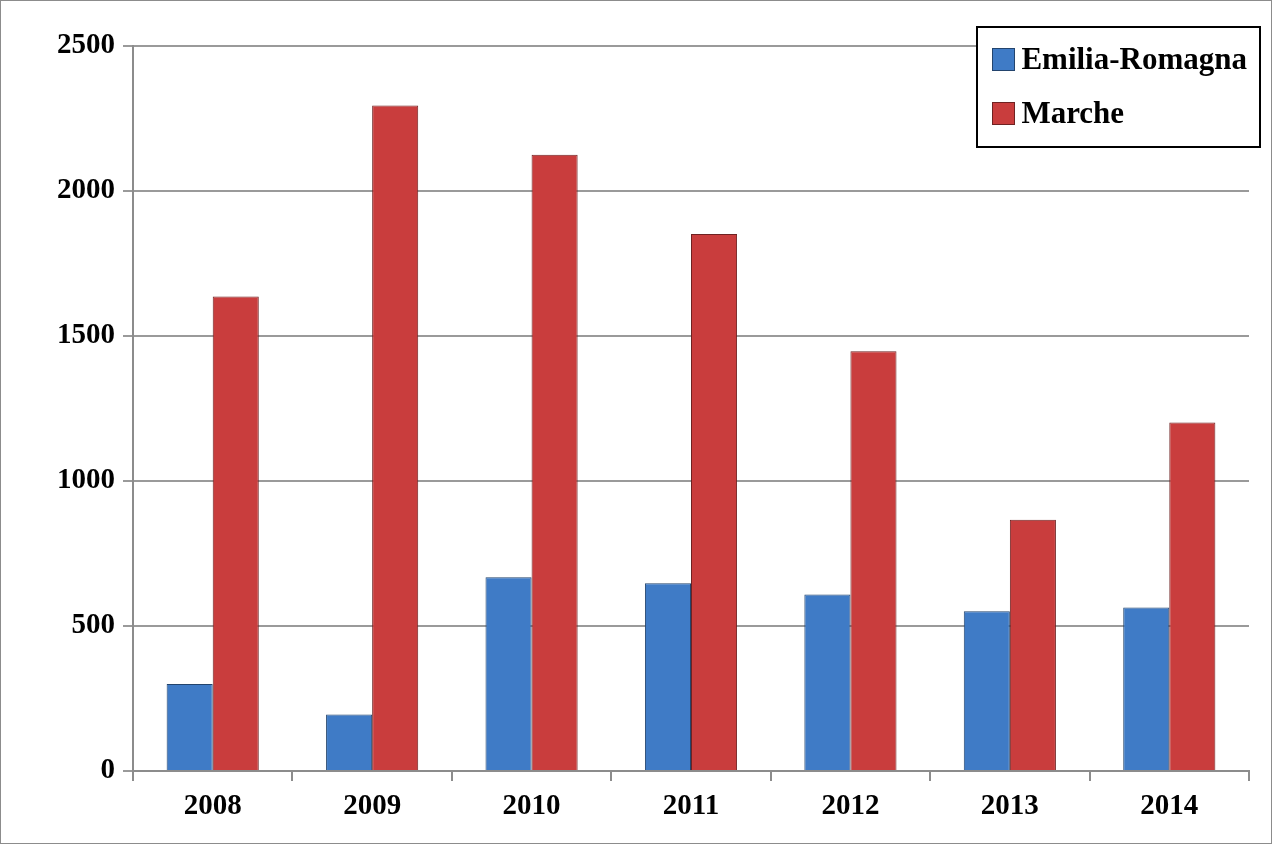 This screenshot has width=1272, height=844. What do you see at coordinates (850, 803) in the screenshot?
I see `x-tick-label: 2012` at bounding box center [850, 803].